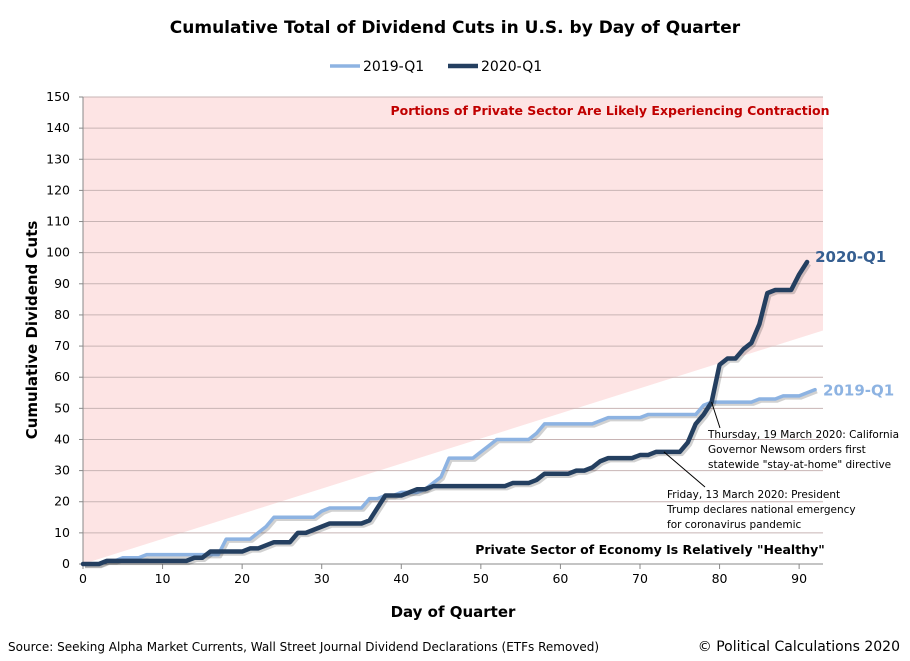 The height and width of the screenshot is (661, 910). What do you see at coordinates (32, 330) in the screenshot?
I see `y-axis-label: Cumulative Dividend Cuts` at bounding box center [32, 330].